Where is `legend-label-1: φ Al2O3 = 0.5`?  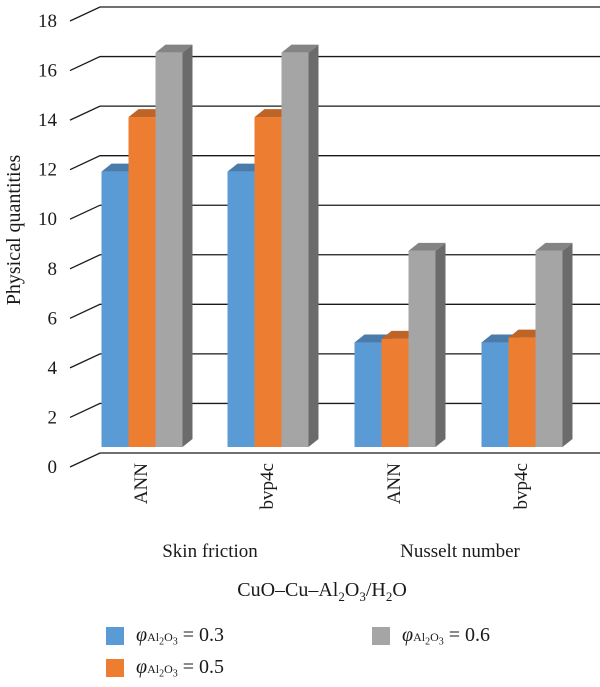 legend-label-1: φ Al2O3 = 0.5 is located at coordinates (180, 668).